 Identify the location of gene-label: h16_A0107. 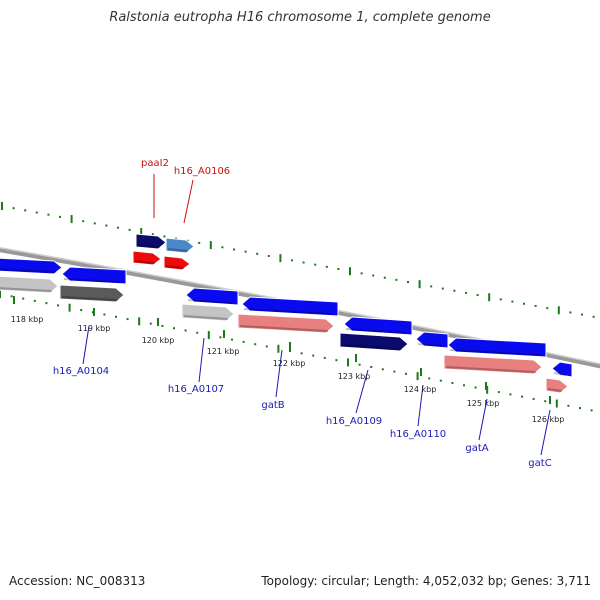
(196, 389).